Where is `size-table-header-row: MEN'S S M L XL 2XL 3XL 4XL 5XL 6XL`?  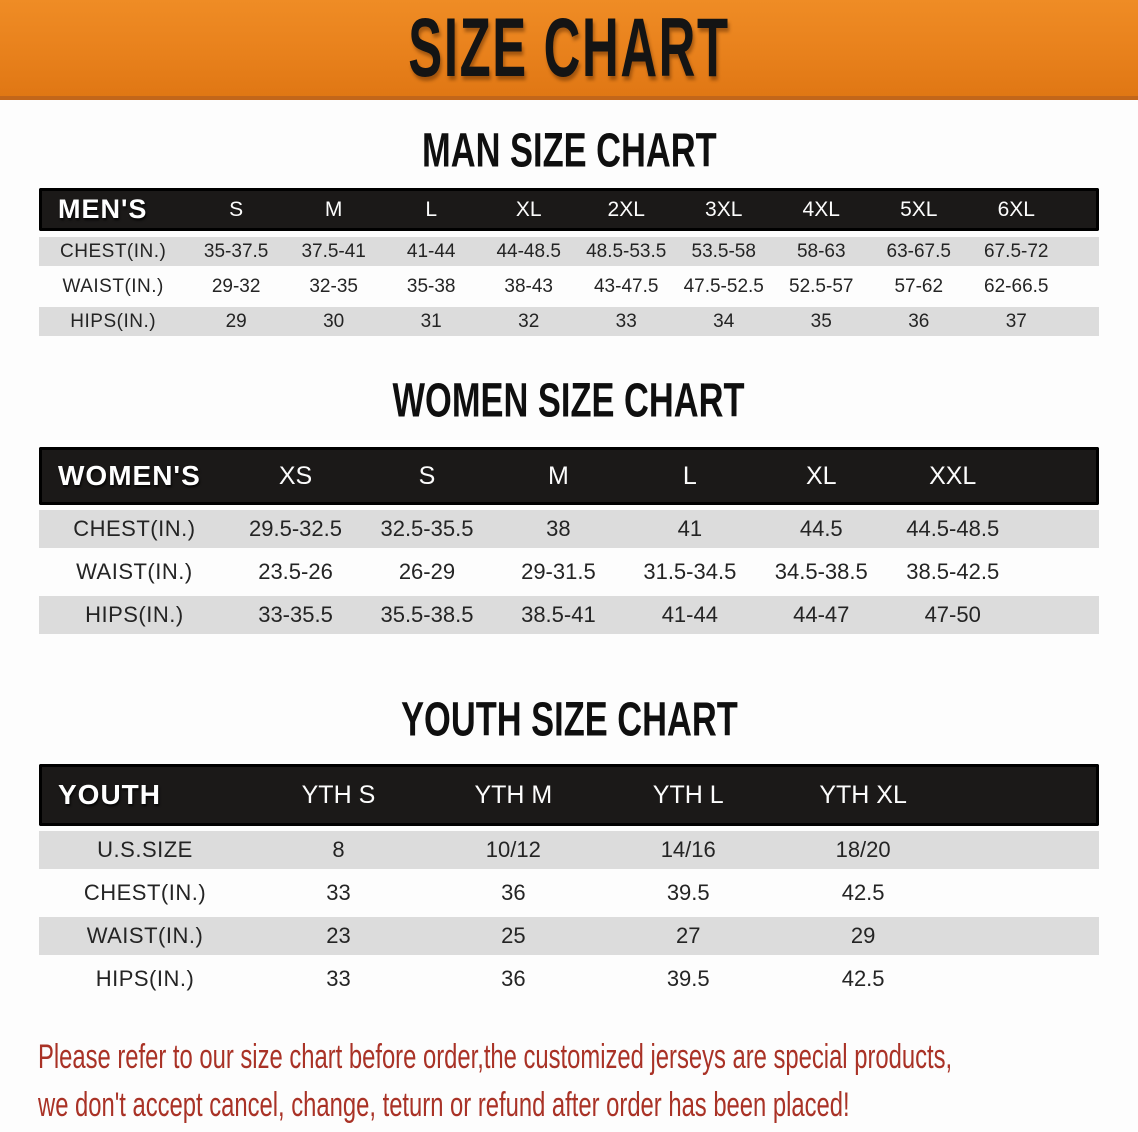 size-table-header-row: MEN'S S M L XL 2XL 3XL 4XL 5XL 6XL is located at coordinates (569, 209).